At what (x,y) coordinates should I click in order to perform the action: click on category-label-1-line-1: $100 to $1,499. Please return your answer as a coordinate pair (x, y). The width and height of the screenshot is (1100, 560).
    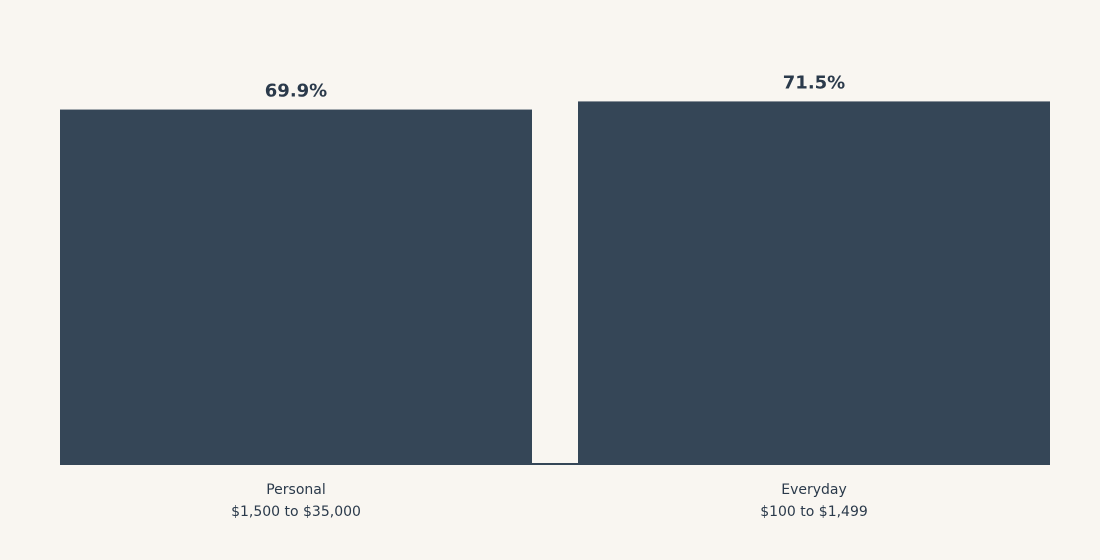
    Looking at the image, I should click on (814, 512).